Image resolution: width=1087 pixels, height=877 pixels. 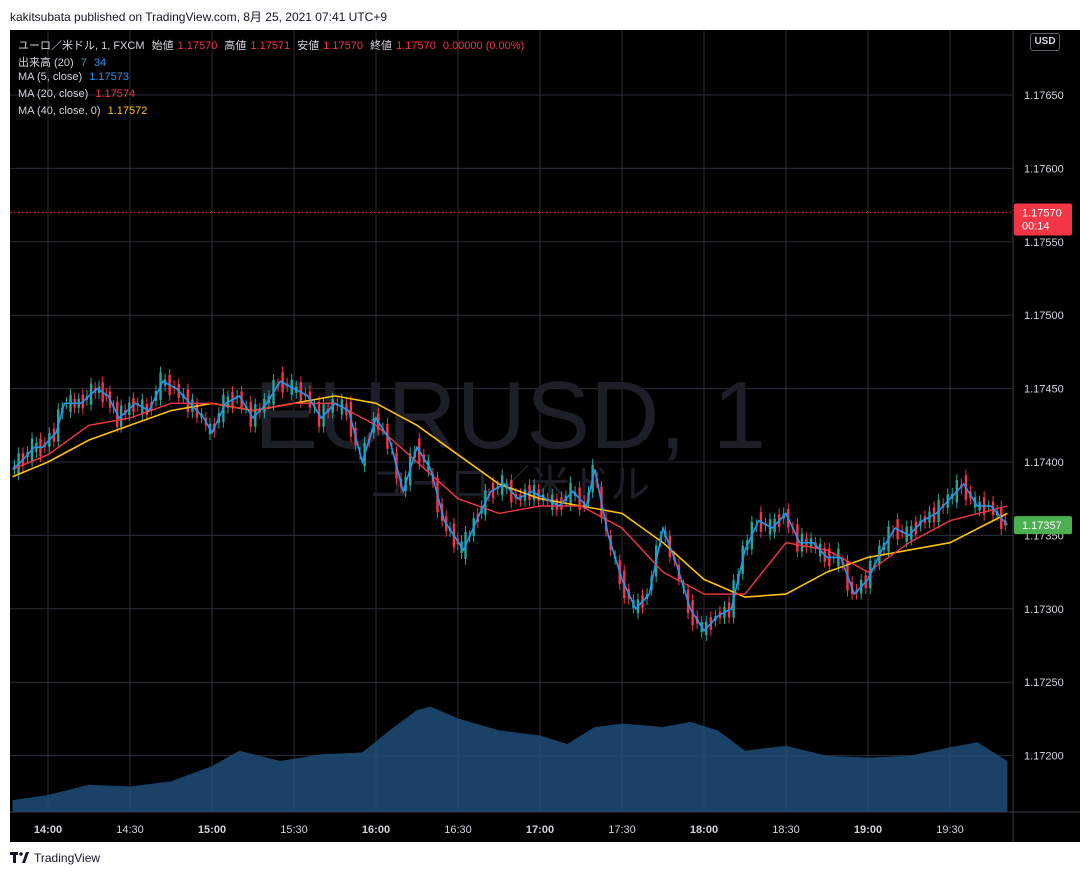 What do you see at coordinates (1045, 42) in the screenshot?
I see `currency-button: USD` at bounding box center [1045, 42].